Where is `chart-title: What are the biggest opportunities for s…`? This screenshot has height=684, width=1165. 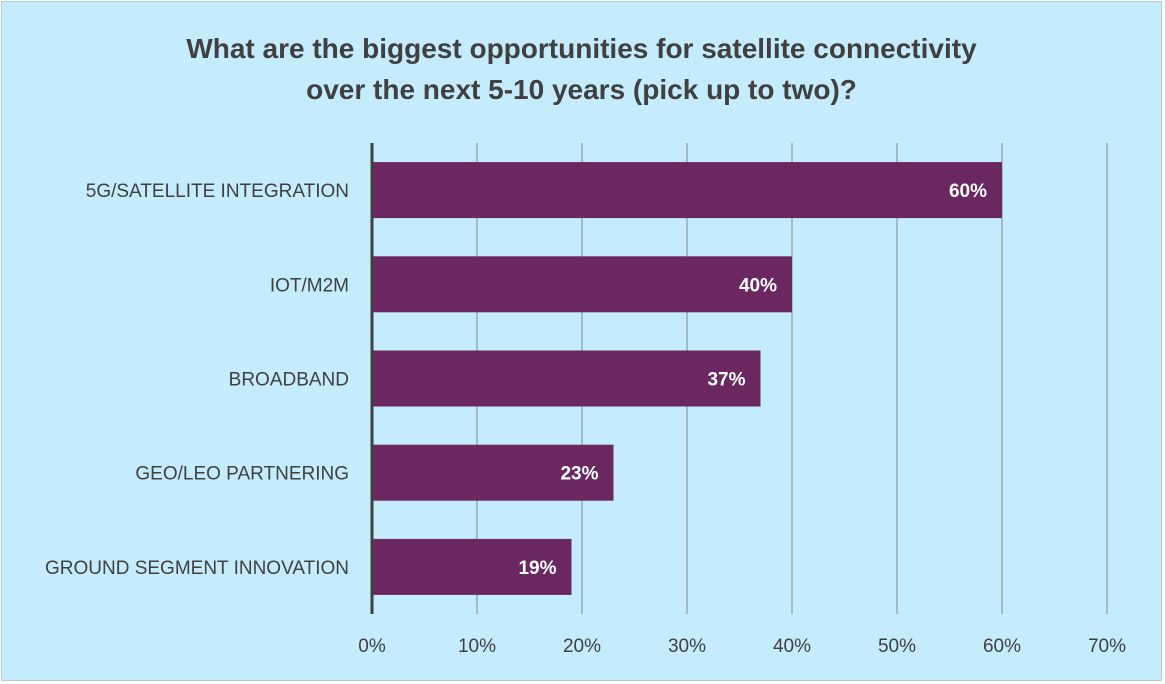 chart-title: What are the biggest opportunities for s… is located at coordinates (581, 69).